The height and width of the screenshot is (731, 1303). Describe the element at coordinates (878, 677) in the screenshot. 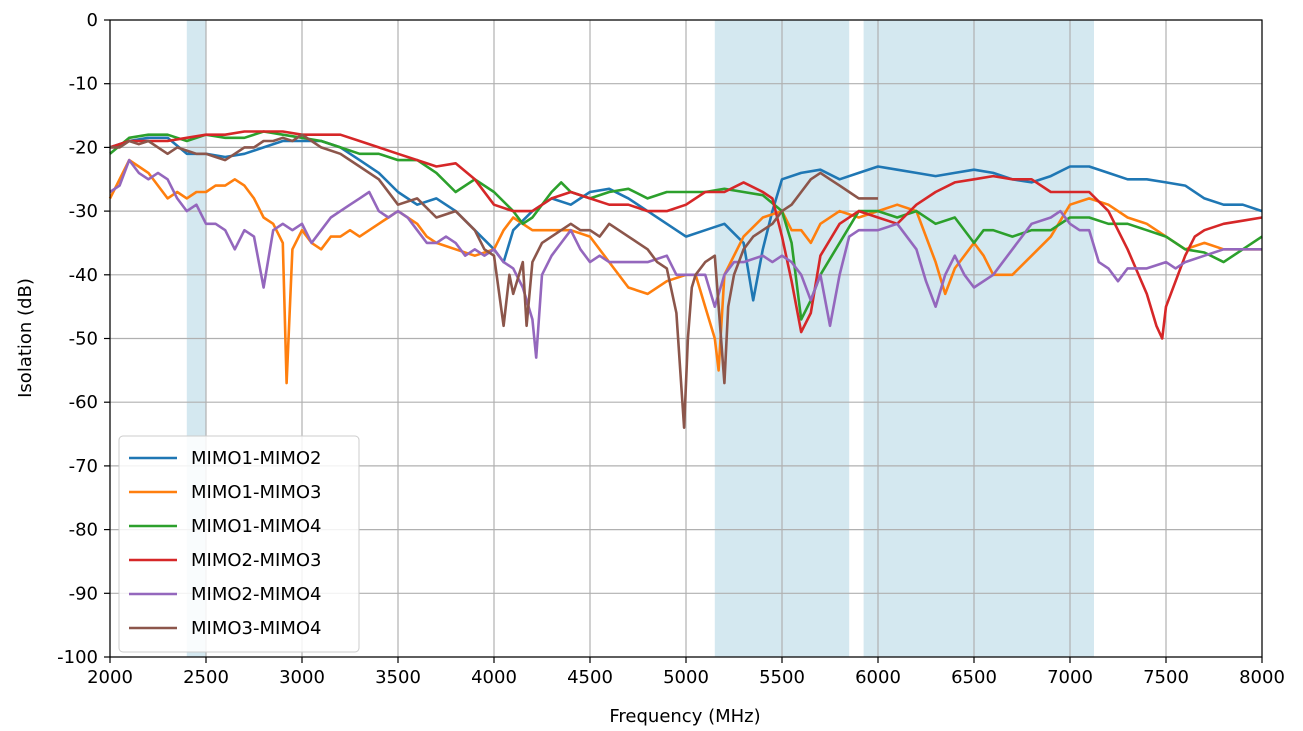

I see `x-tick-label: 6000` at that location.